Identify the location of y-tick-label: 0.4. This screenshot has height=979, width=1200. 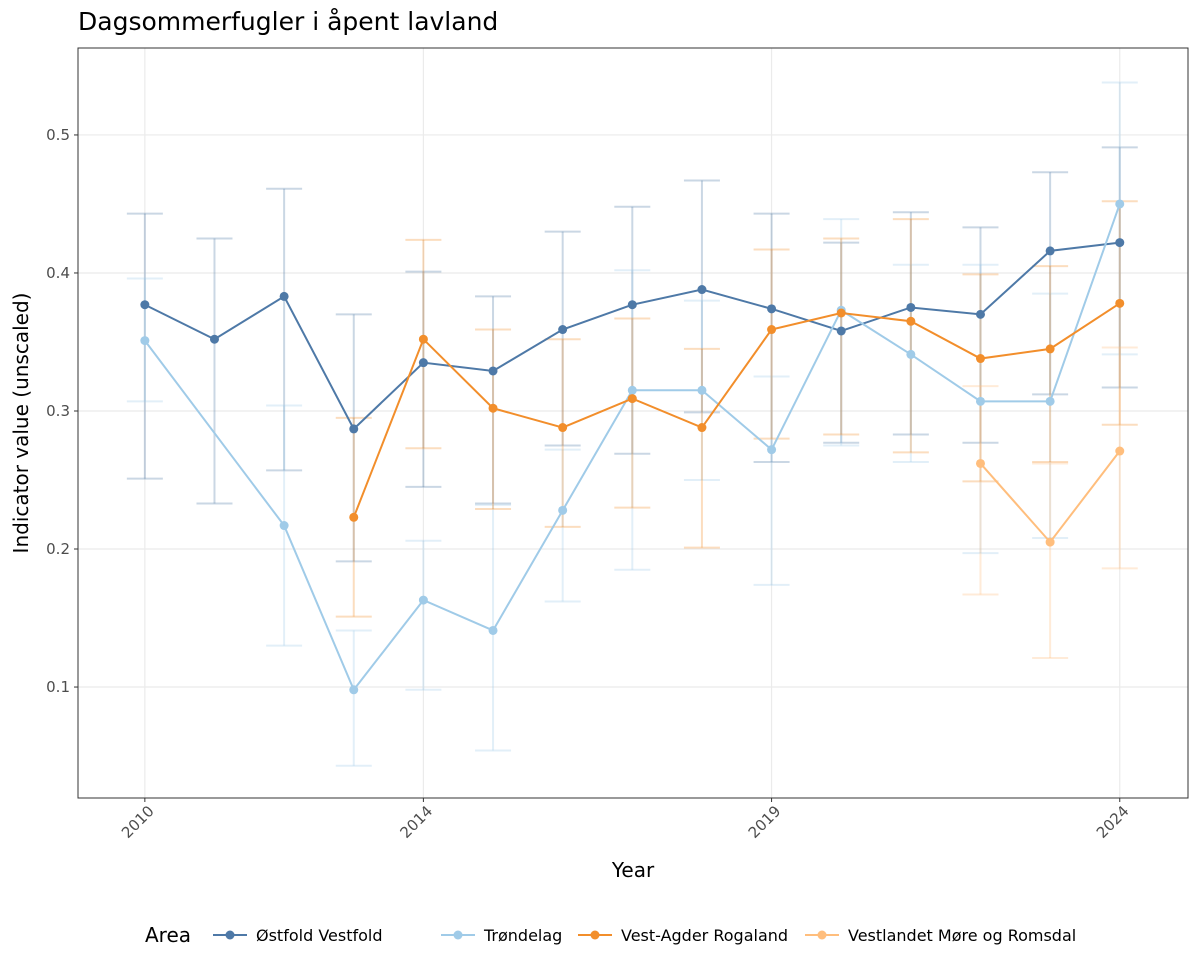
(58, 273).